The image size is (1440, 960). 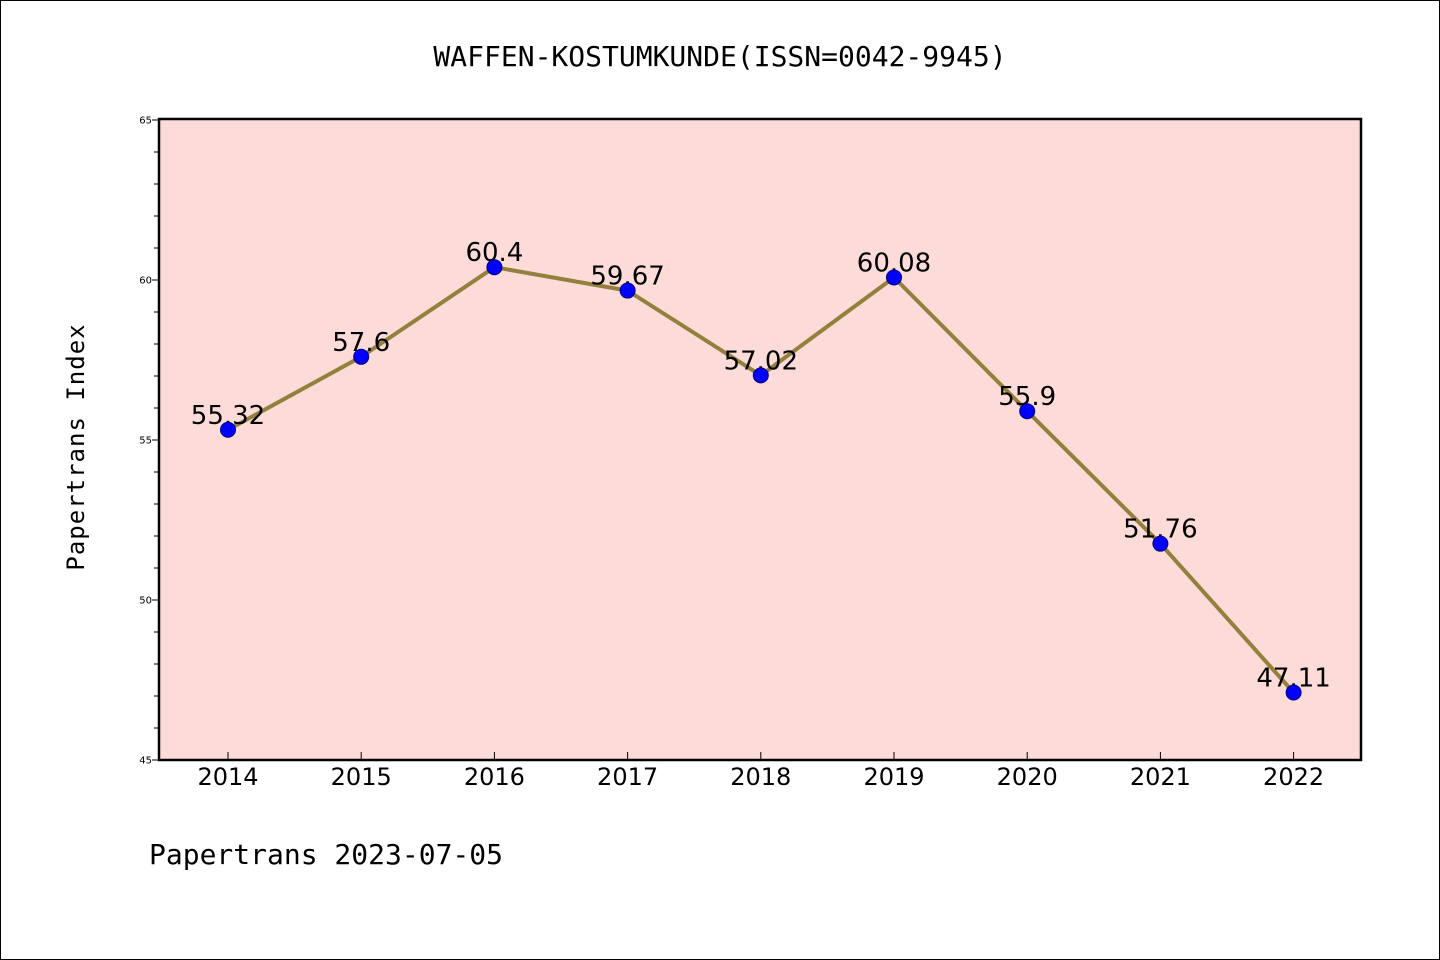 I want to click on x-tick-label: 2022, so click(x=1293, y=777).